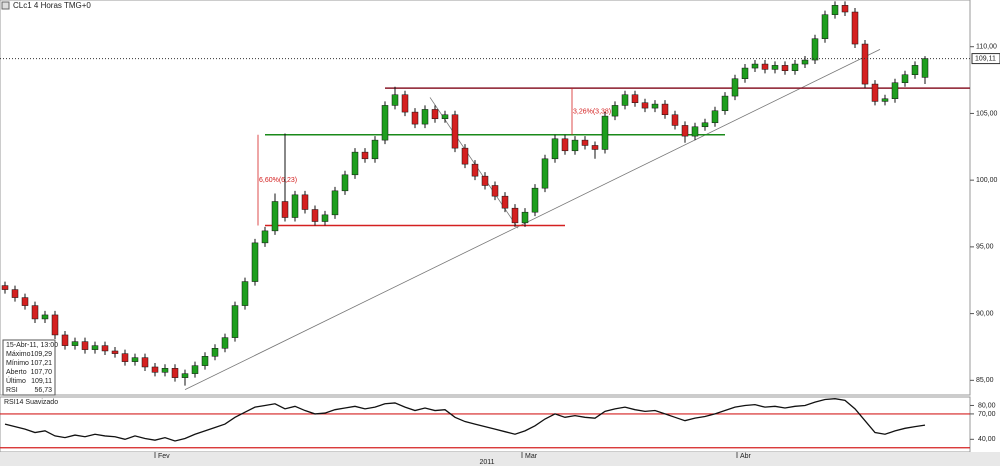  Describe the element at coordinates (52, 5) in the screenshot. I see `chart-title: CLc1 4 Horas TMG+0` at that location.